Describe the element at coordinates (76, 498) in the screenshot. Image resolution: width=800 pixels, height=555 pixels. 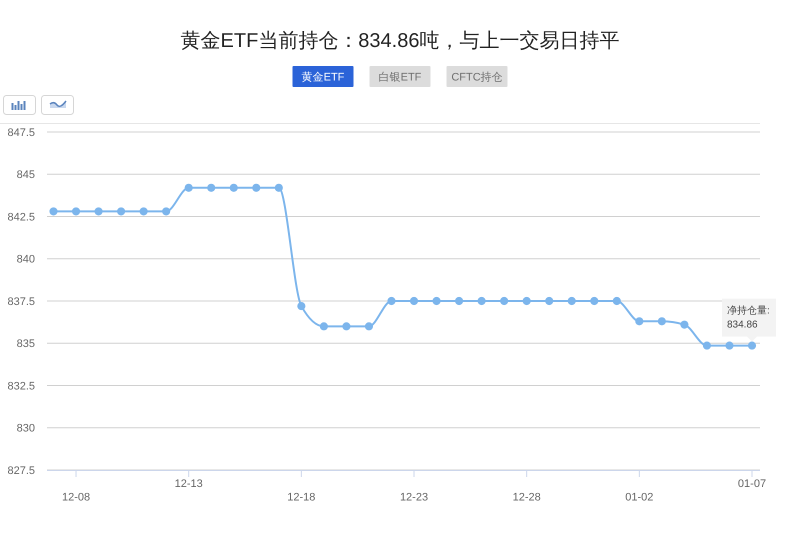
I see `x-tick-label: 12-08` at that location.